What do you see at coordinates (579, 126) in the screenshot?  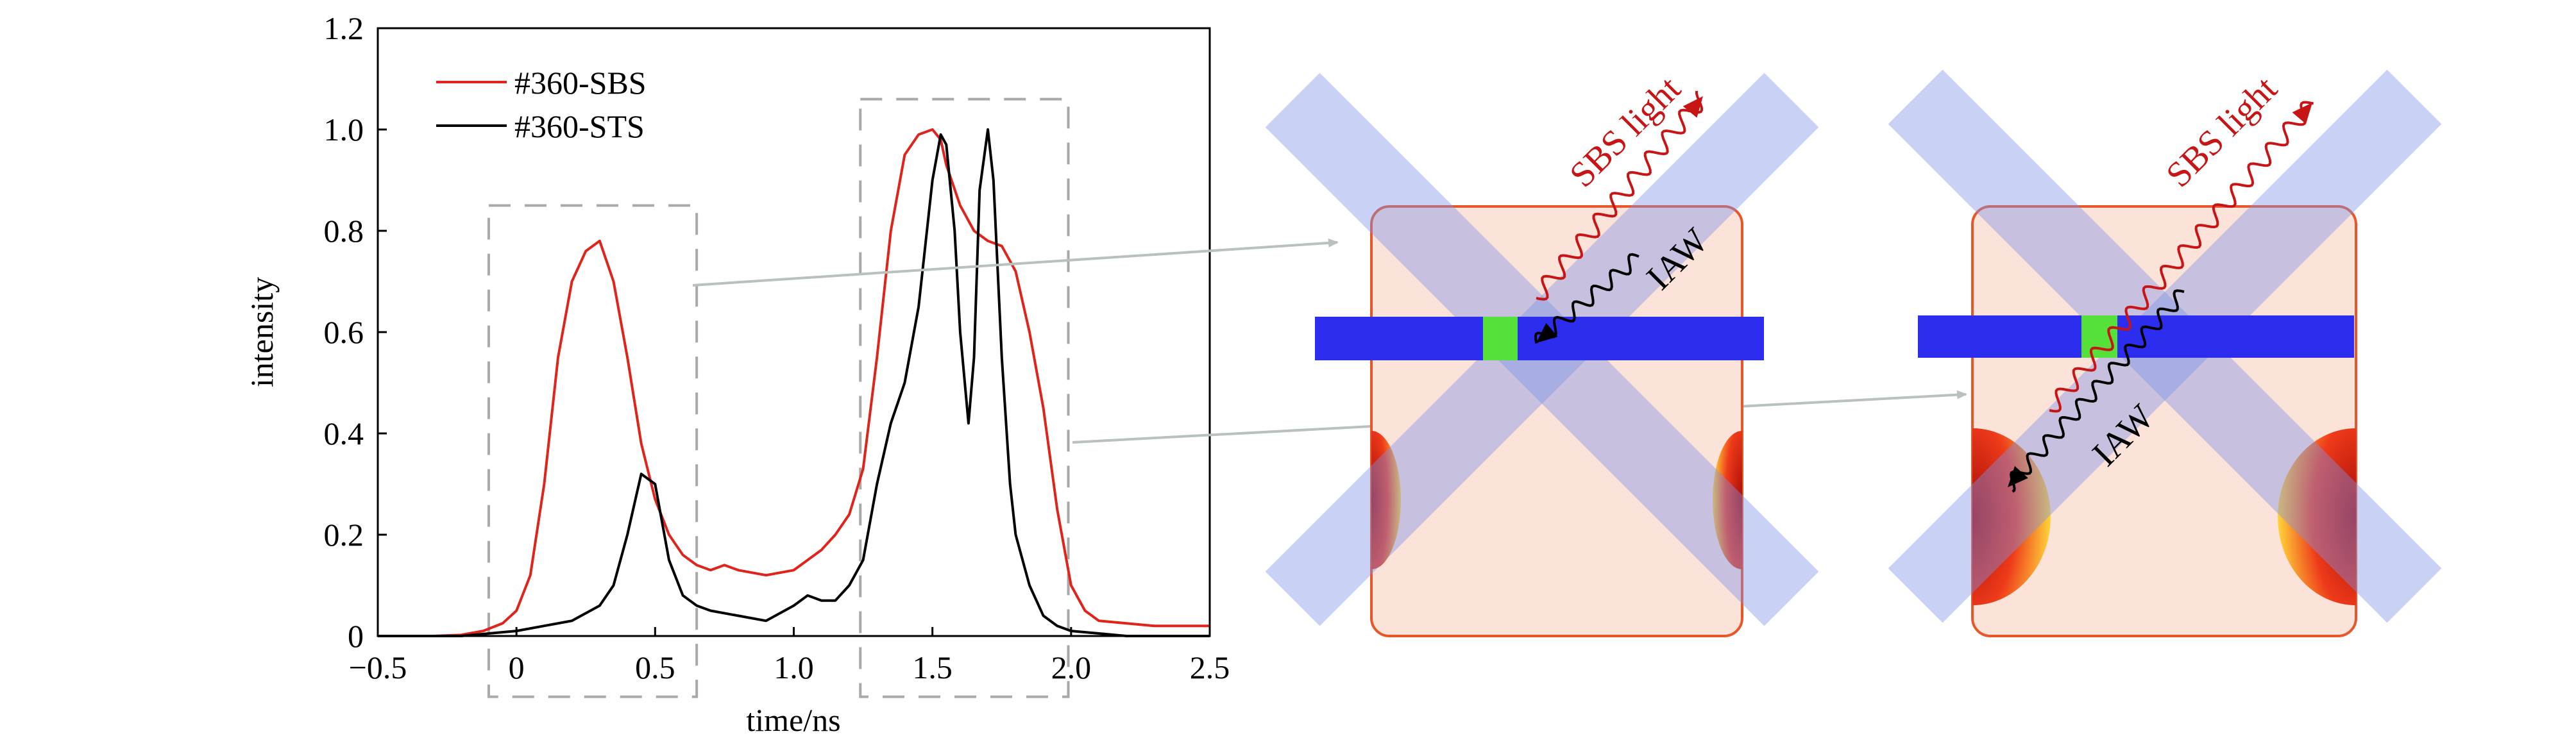 I see `legend-label-sts: #360-STS` at bounding box center [579, 126].